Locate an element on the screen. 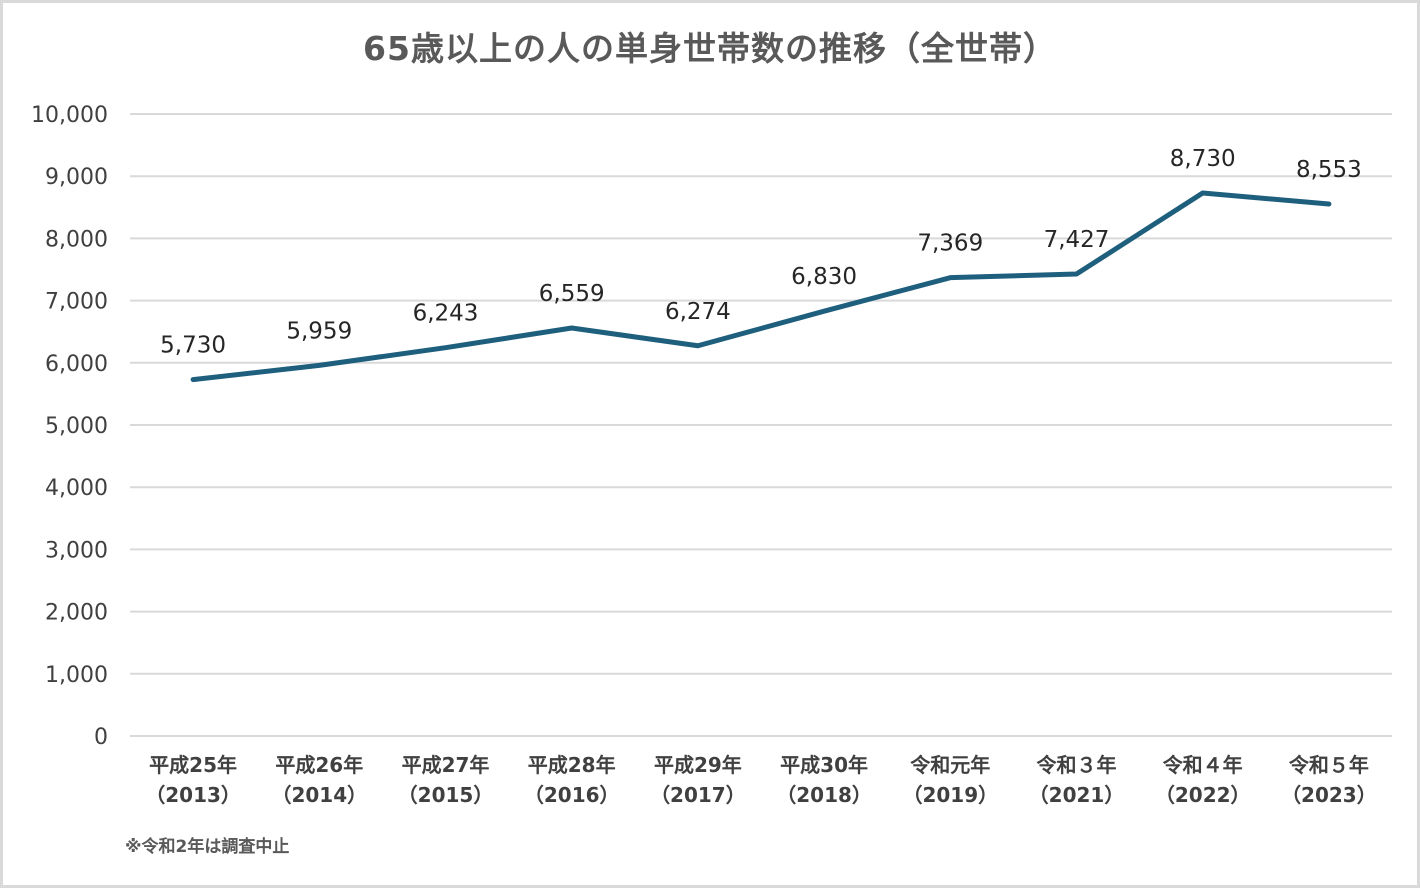  x-tick-label: （2017） is located at coordinates (698, 795).